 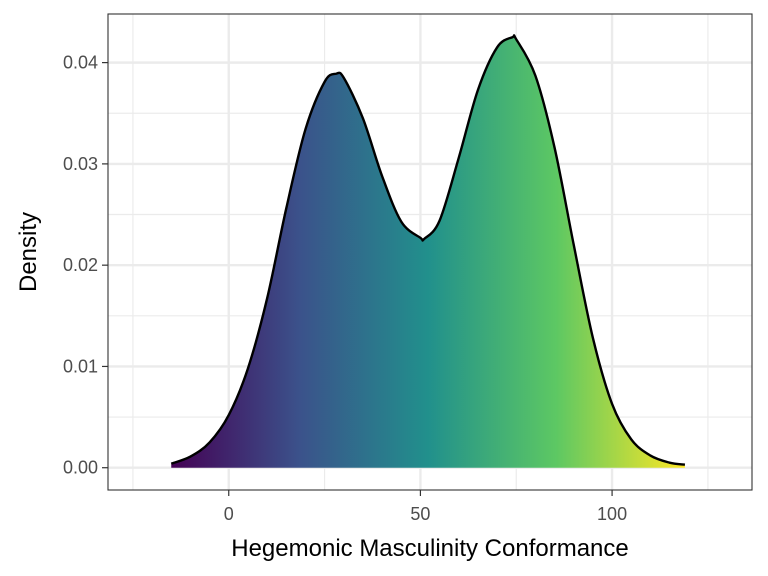 I want to click on x-tick-label: 50, so click(x=420, y=514).